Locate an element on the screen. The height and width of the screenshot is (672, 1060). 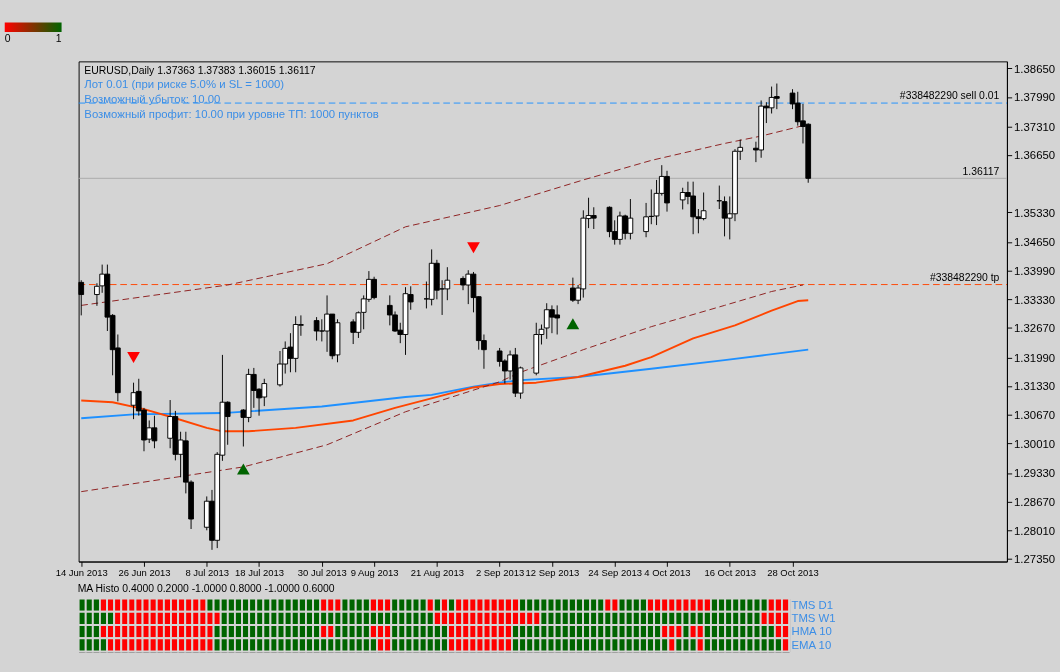
y-tick-label: 1.30670 is located at coordinates (1035, 415).